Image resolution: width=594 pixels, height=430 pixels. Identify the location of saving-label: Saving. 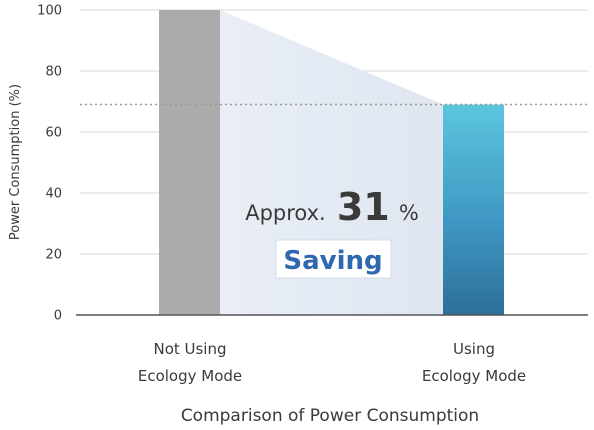
(332, 261).